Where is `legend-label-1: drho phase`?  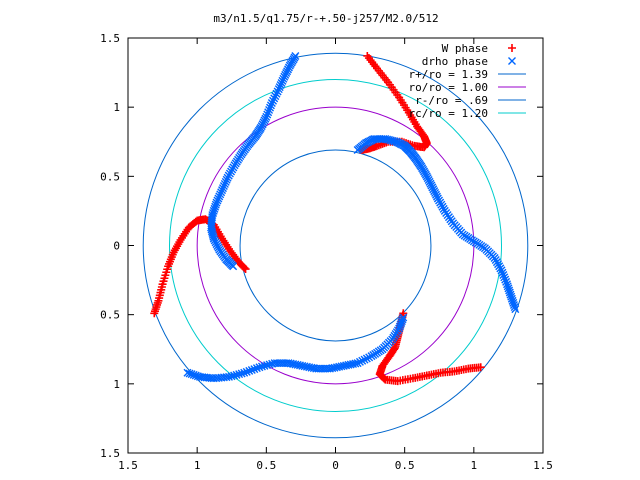 legend-label-1: drho phase is located at coordinates (455, 61).